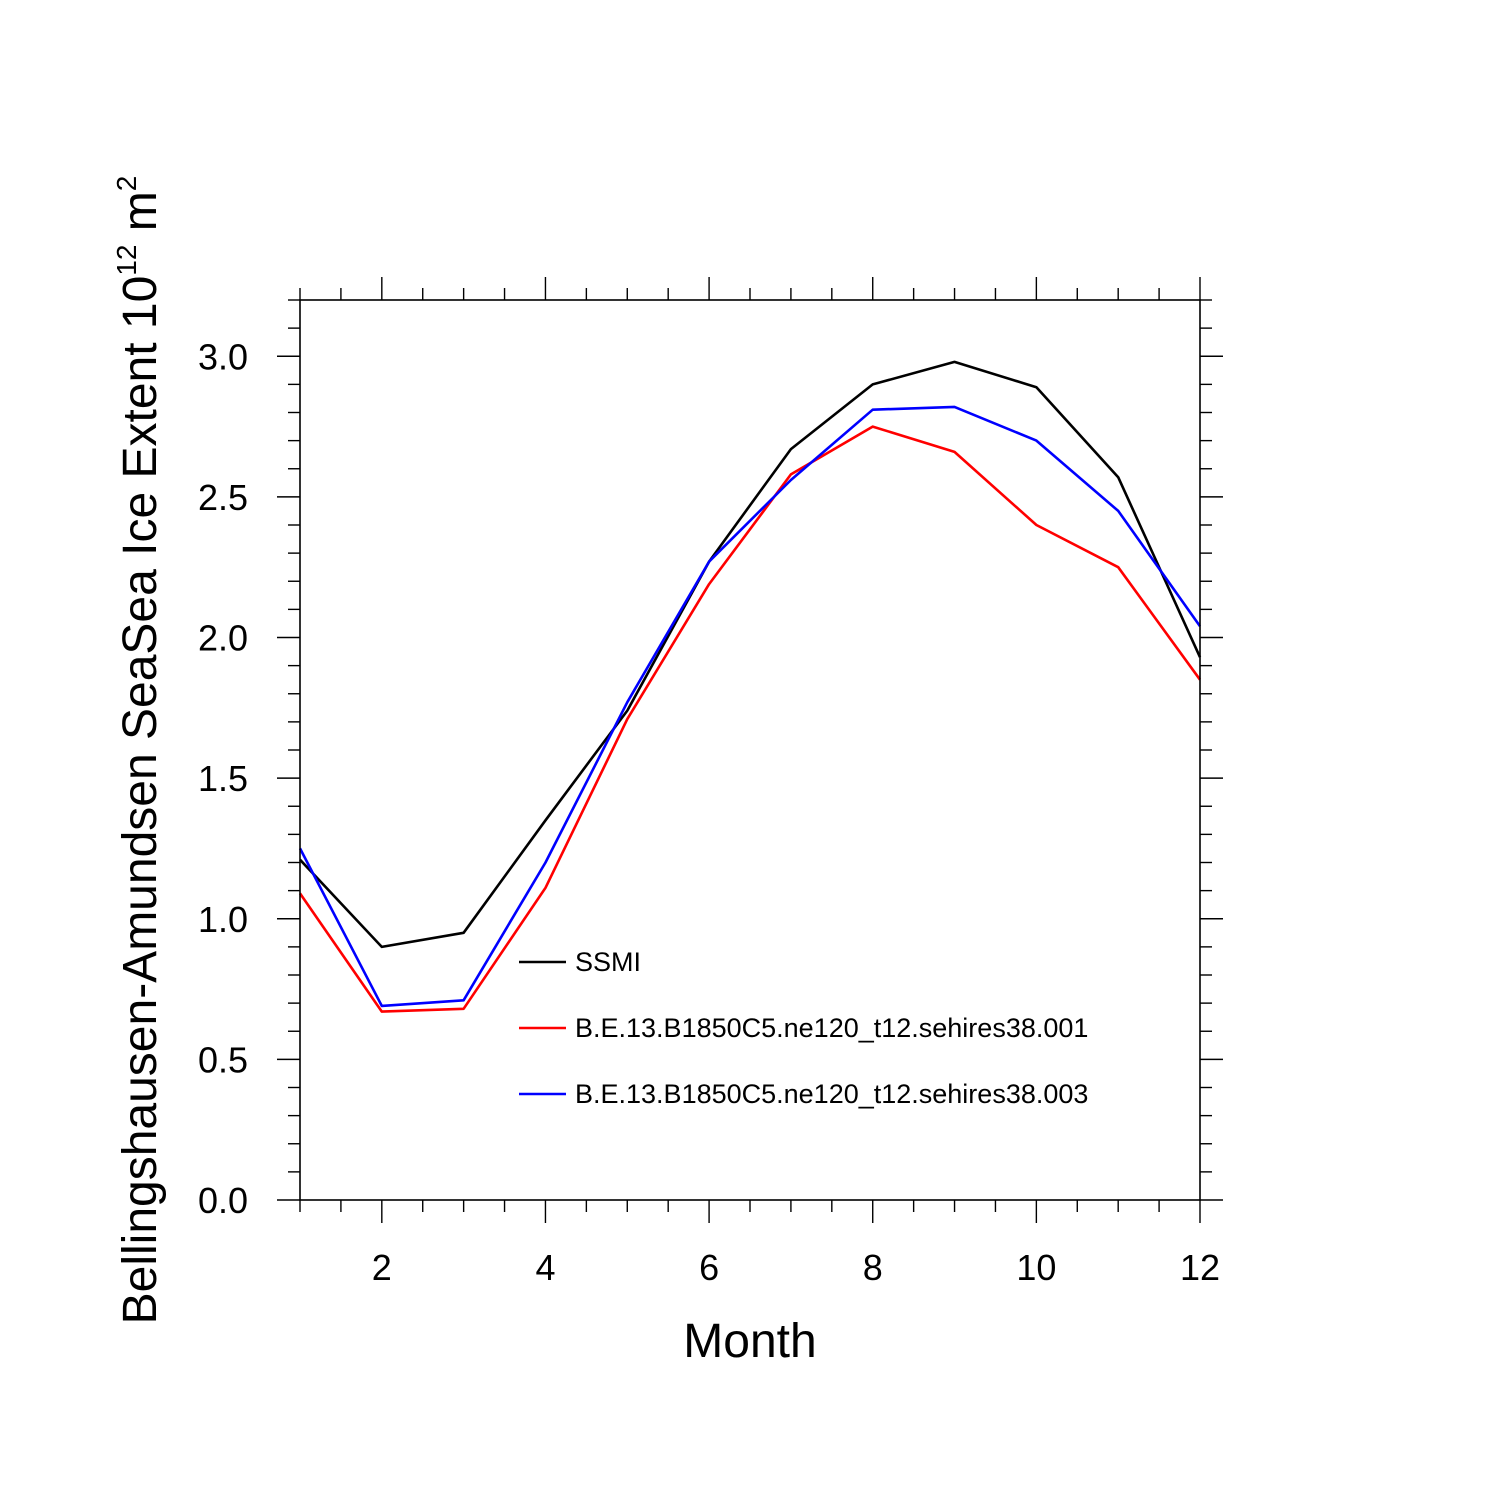 This screenshot has height=1505, width=1500. I want to click on x-axis-title: Month, so click(749, 1341).